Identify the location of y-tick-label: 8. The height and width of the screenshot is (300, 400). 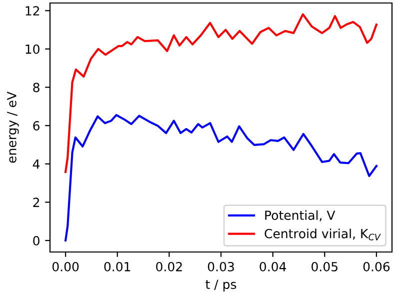
(36, 87).